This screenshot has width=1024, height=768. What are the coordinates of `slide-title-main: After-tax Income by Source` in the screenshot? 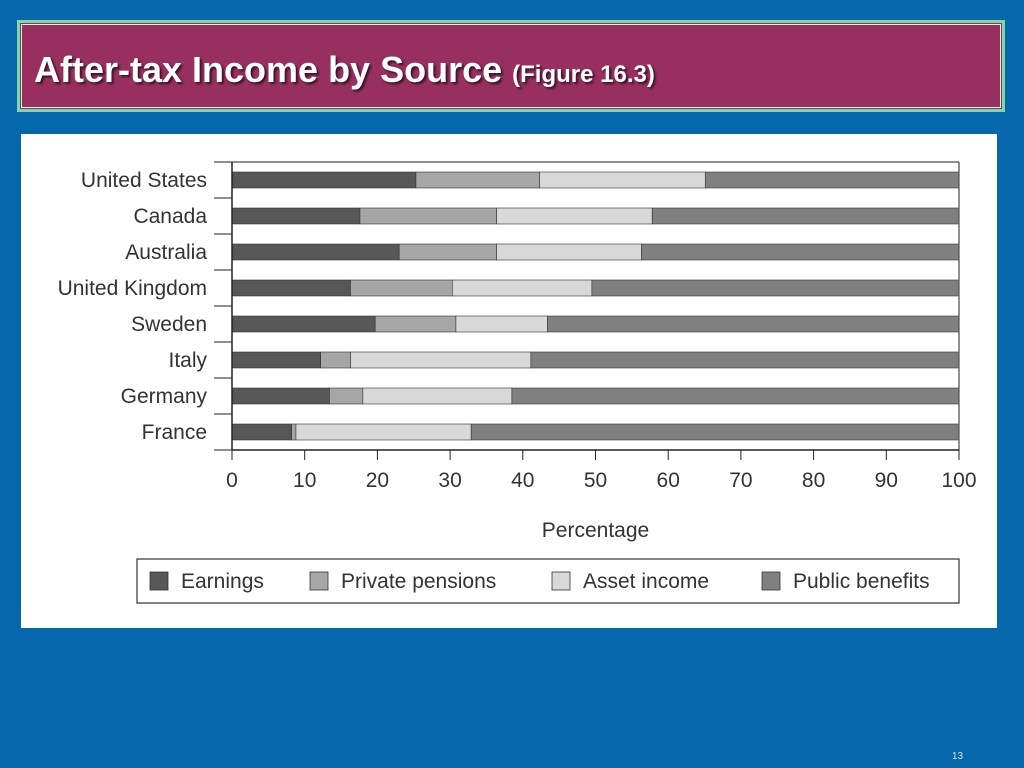 It's located at (268, 69).